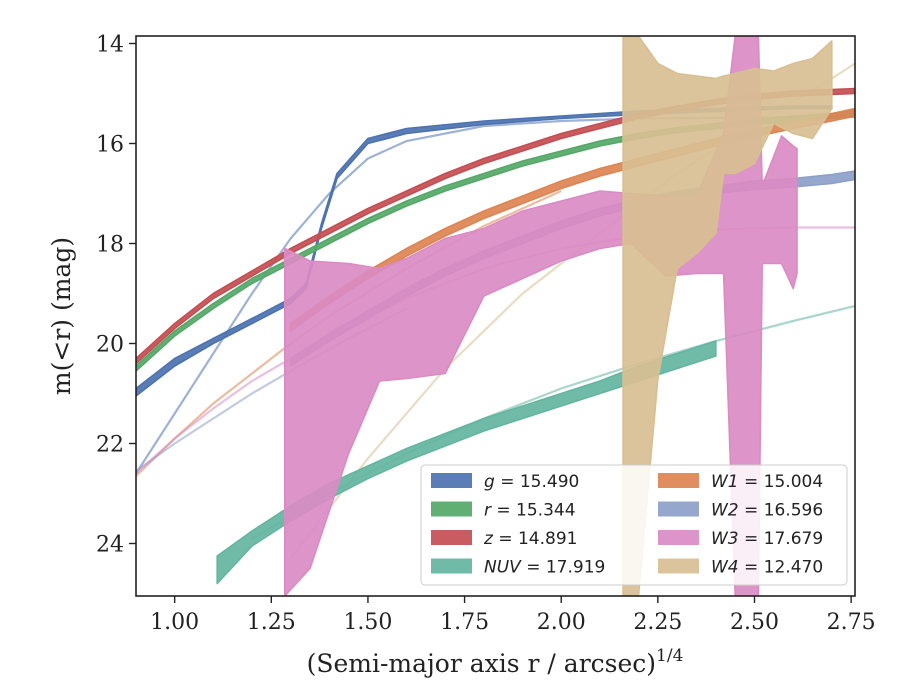 This screenshot has height=700, width=900. I want to click on x-tick-label: 2.50, so click(754, 622).